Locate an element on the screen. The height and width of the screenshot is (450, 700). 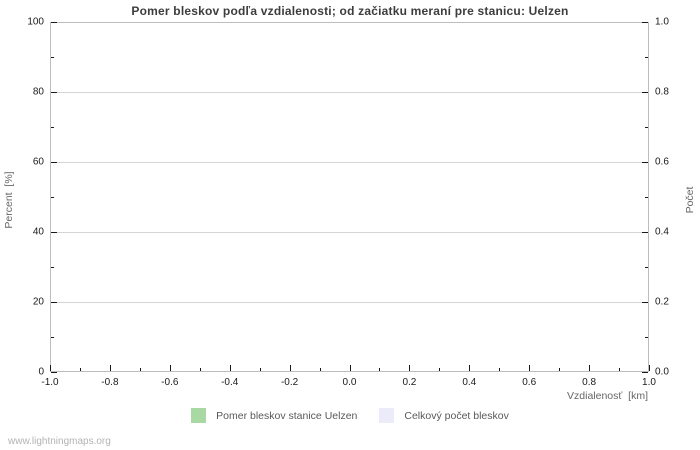
x-tick-label: 0.4 is located at coordinates (469, 382).